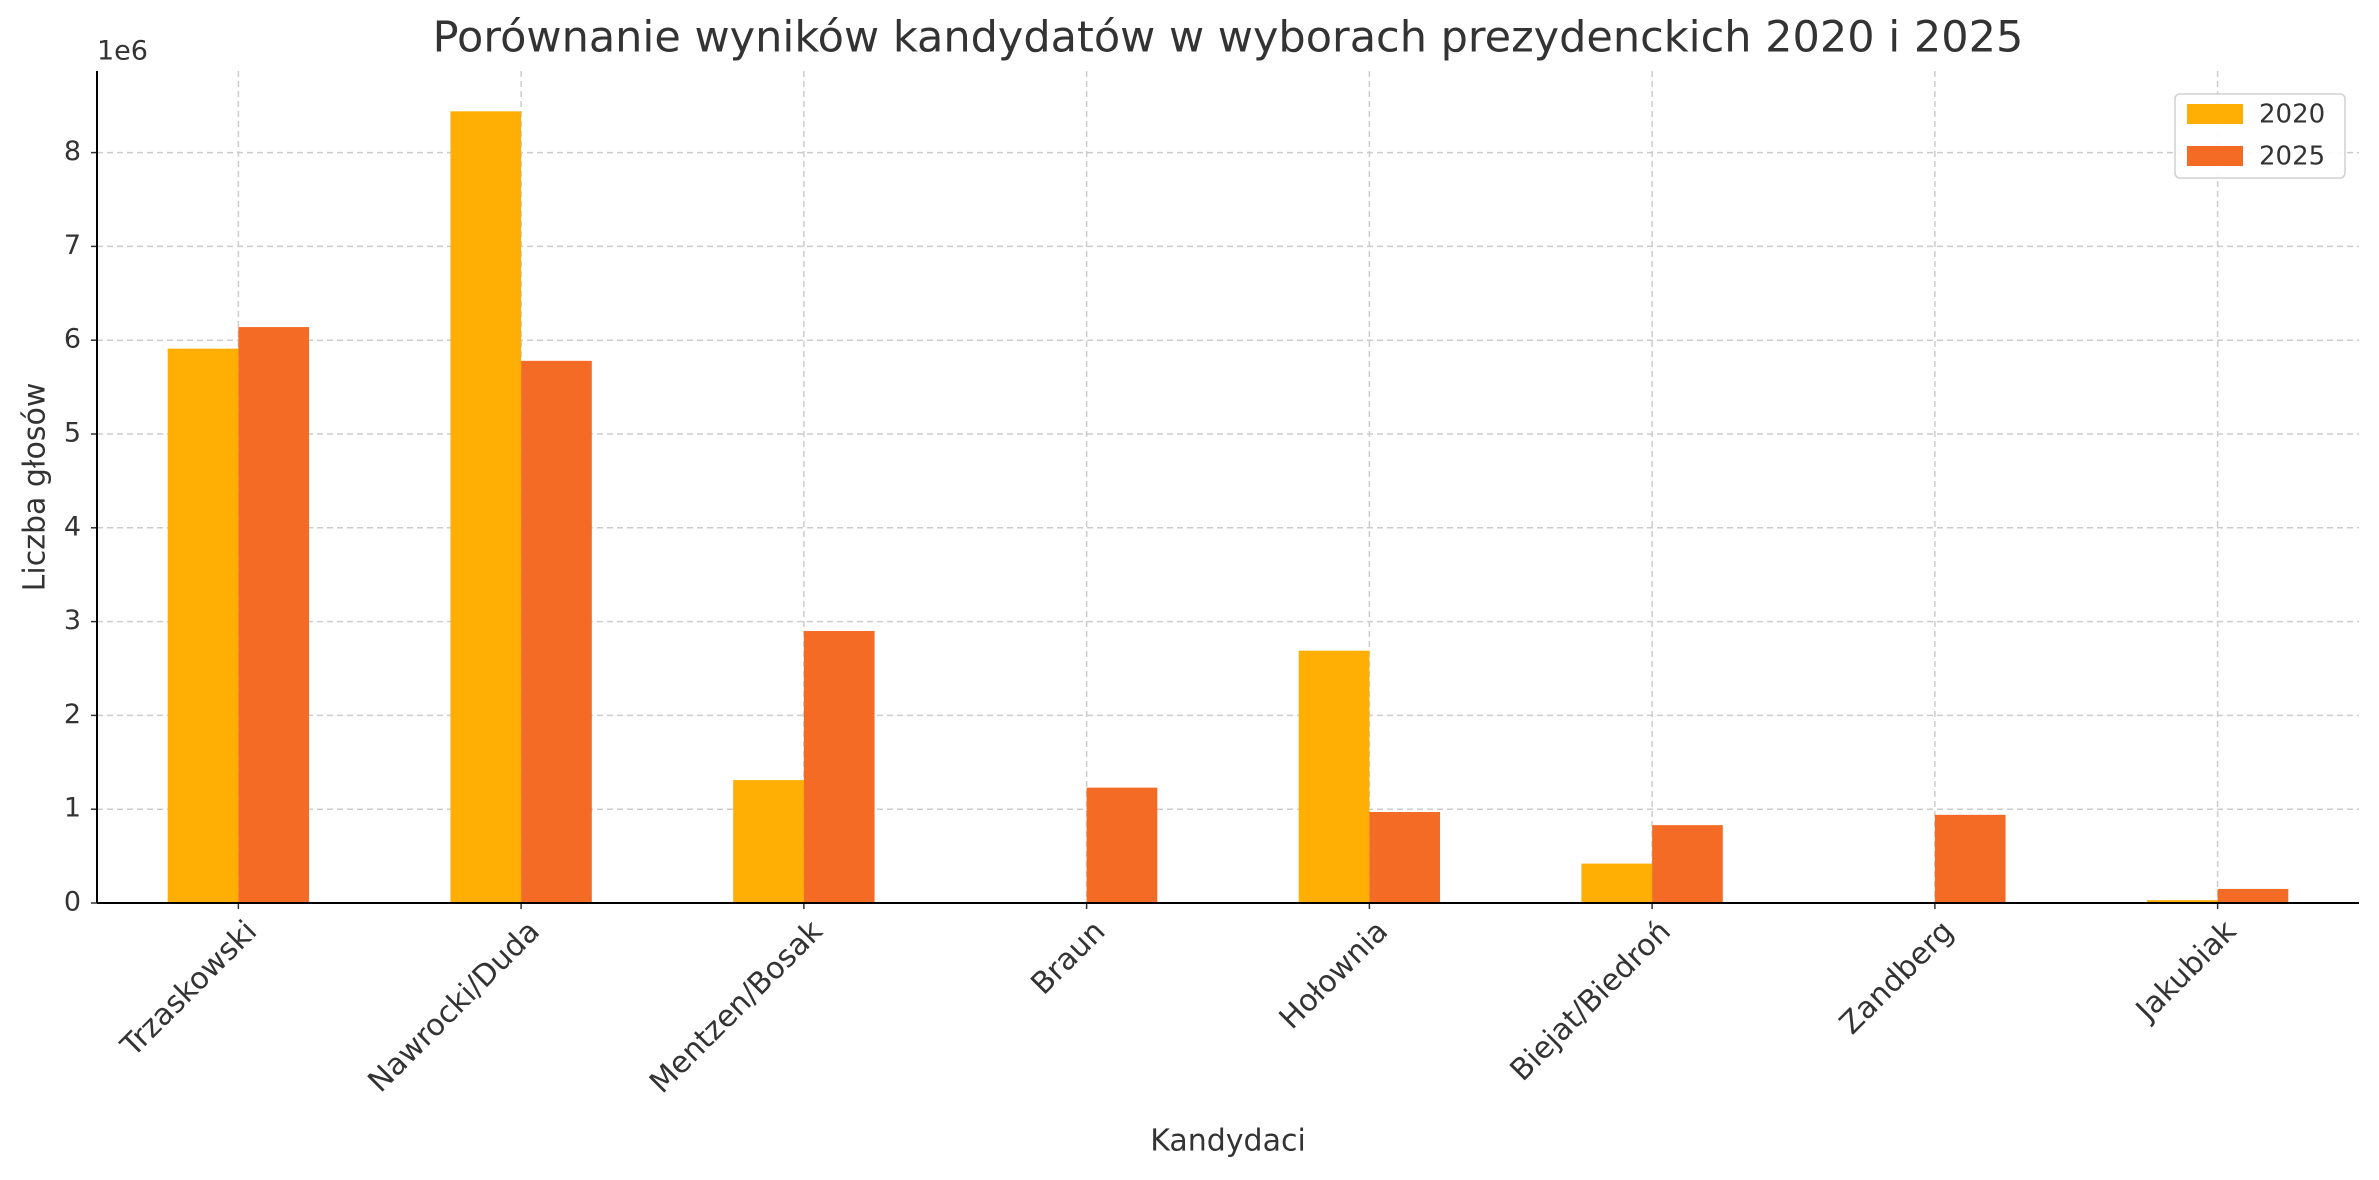  Describe the element at coordinates (1334, 975) in the screenshot. I see `x-tick-label: Hołownia` at that location.